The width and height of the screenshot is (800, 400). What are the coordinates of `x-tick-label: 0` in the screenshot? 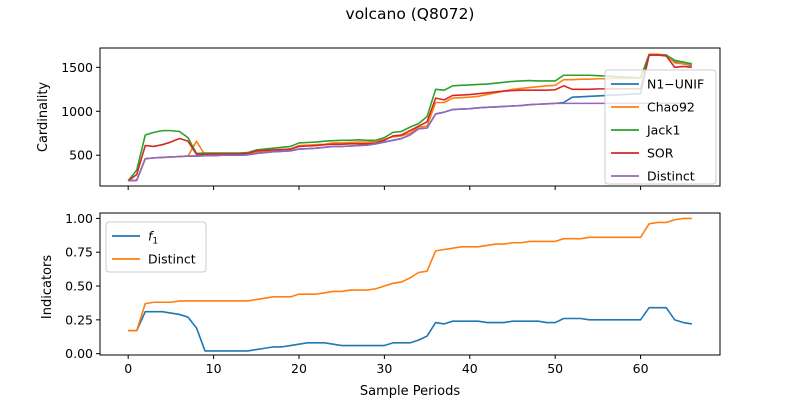 It's located at (128, 368).